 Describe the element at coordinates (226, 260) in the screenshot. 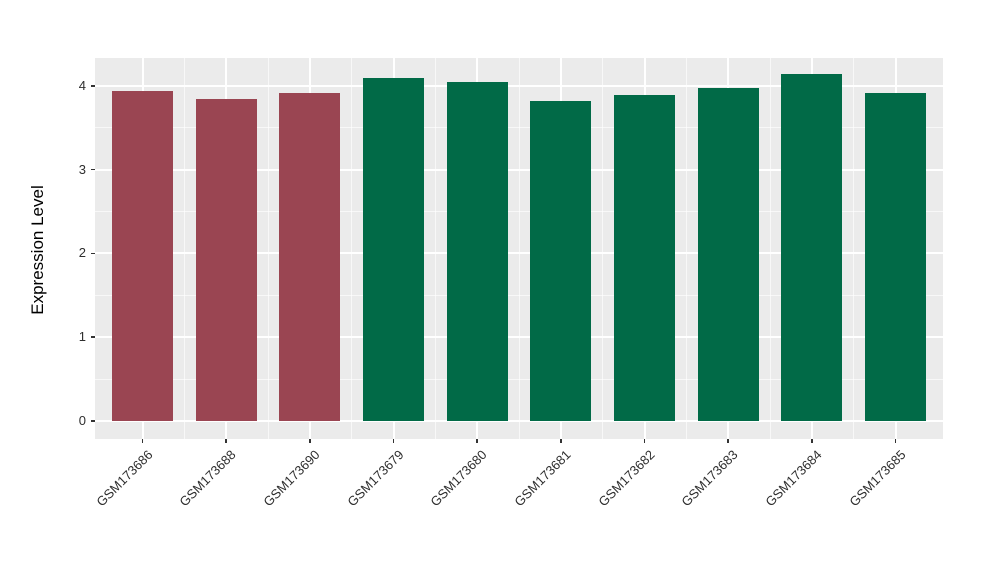

I see `bar-GSM173688` at that location.